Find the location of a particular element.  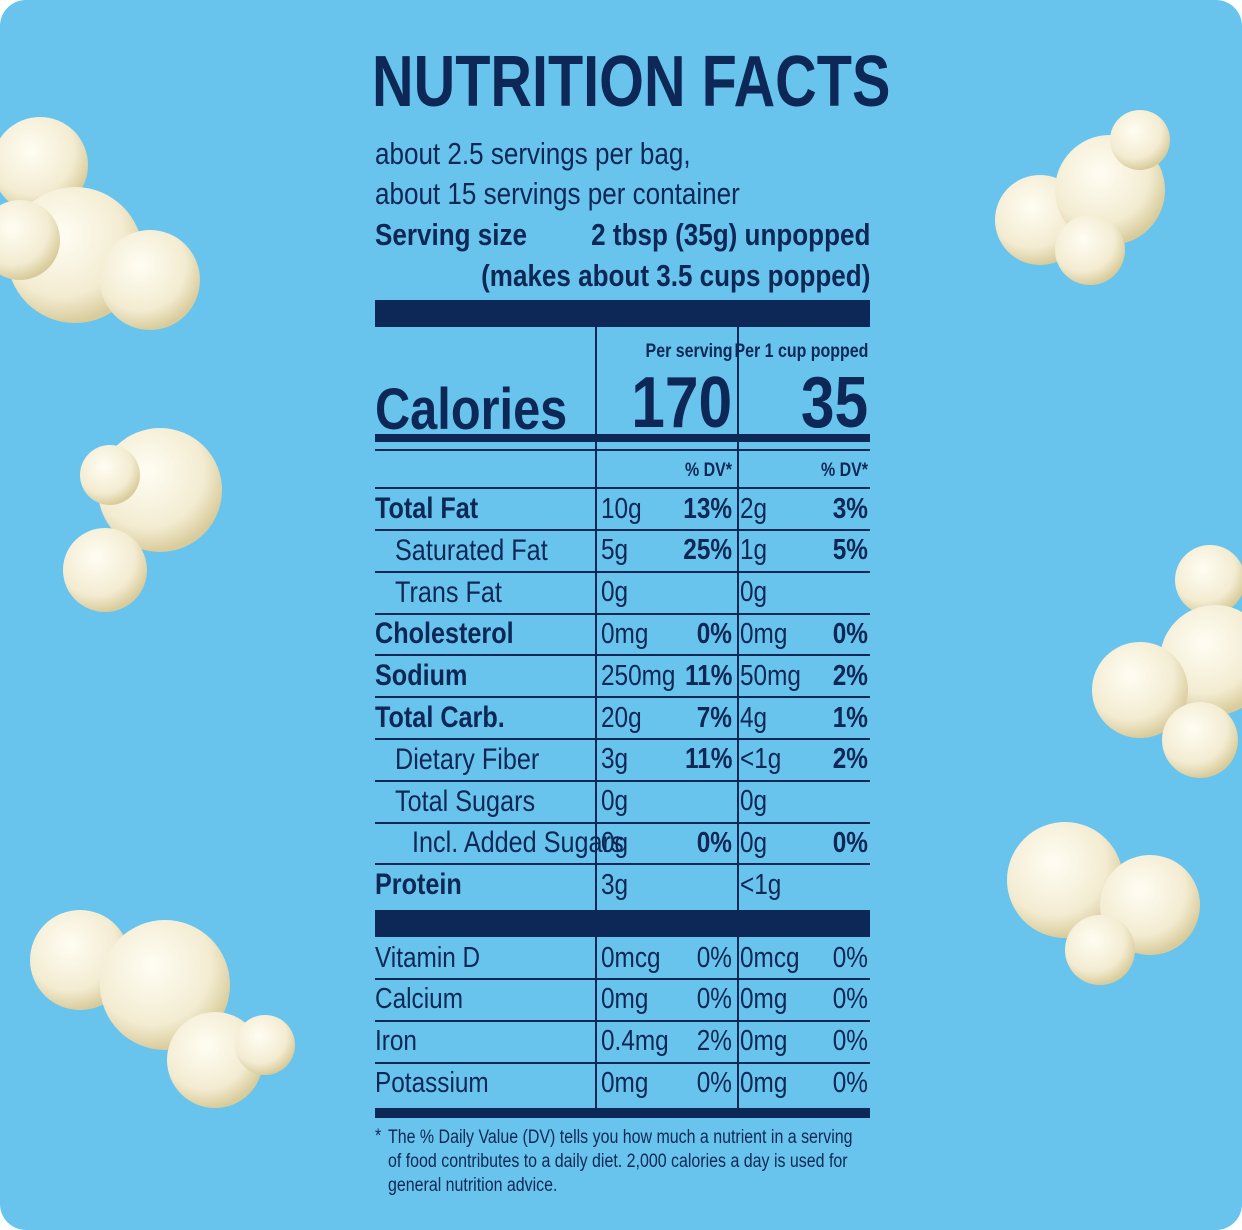

nutrient-name: Saturated Fat is located at coordinates (471, 550).